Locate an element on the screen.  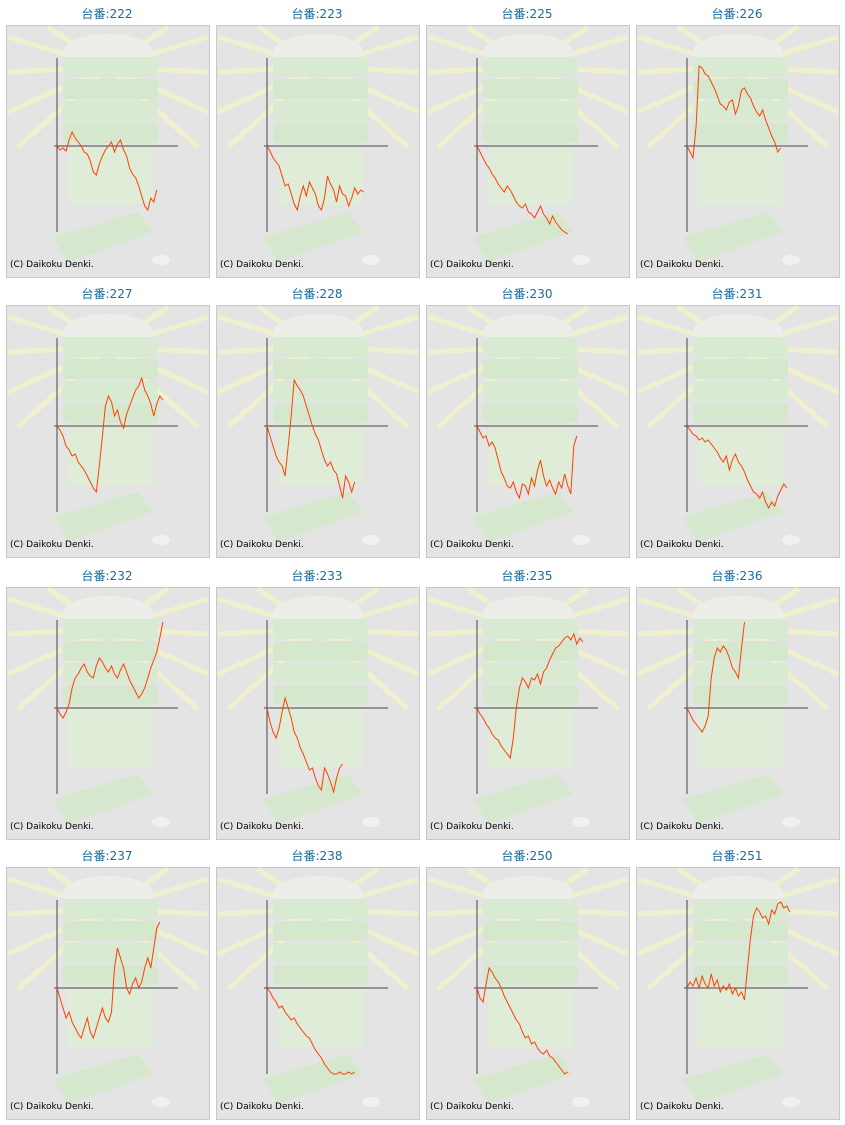
chart-cell: 台番:227 (C) Daikoku Denki. is located at coordinates (108, 422).